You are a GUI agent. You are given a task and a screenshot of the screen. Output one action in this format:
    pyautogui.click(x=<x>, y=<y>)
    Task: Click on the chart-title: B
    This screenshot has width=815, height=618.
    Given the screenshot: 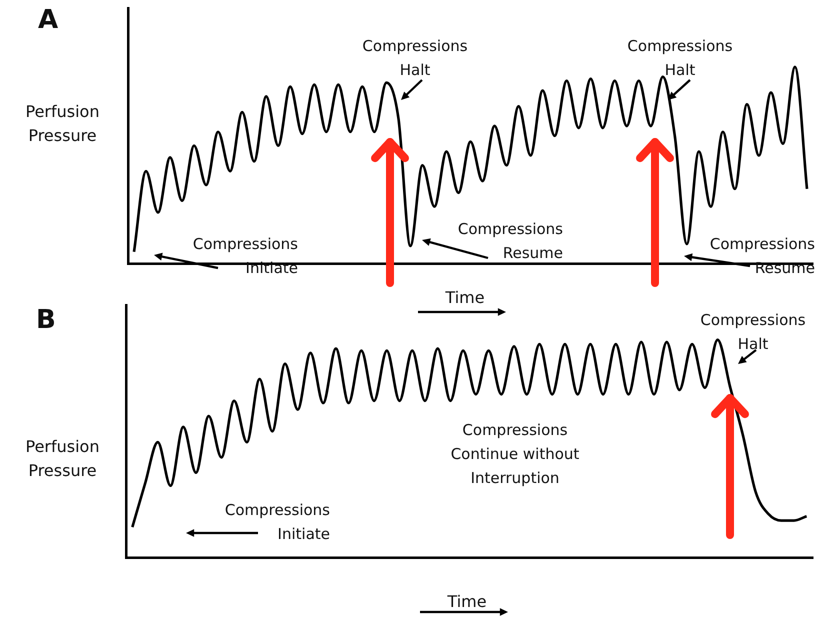 What is the action you would take?
    pyautogui.click(x=46, y=320)
    